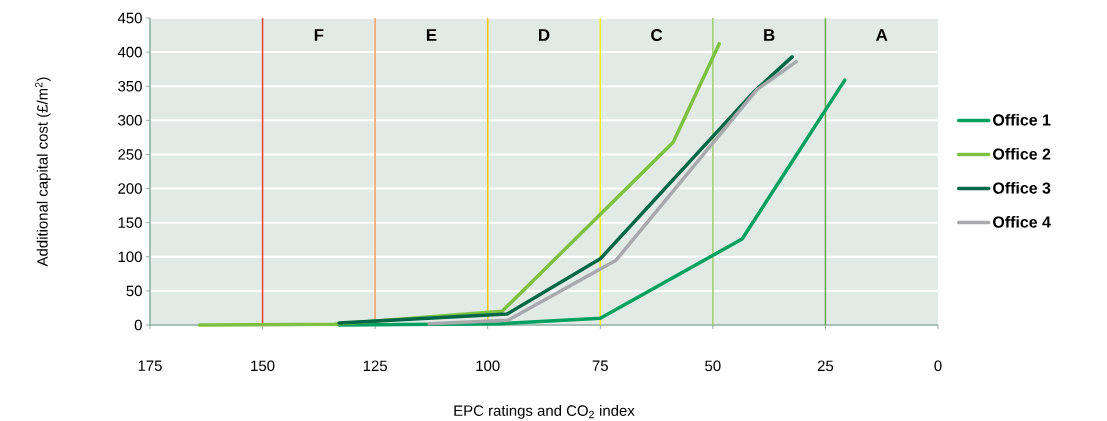 This screenshot has width=1107, height=421. I want to click on y-tick-label: 450, so click(129, 18).